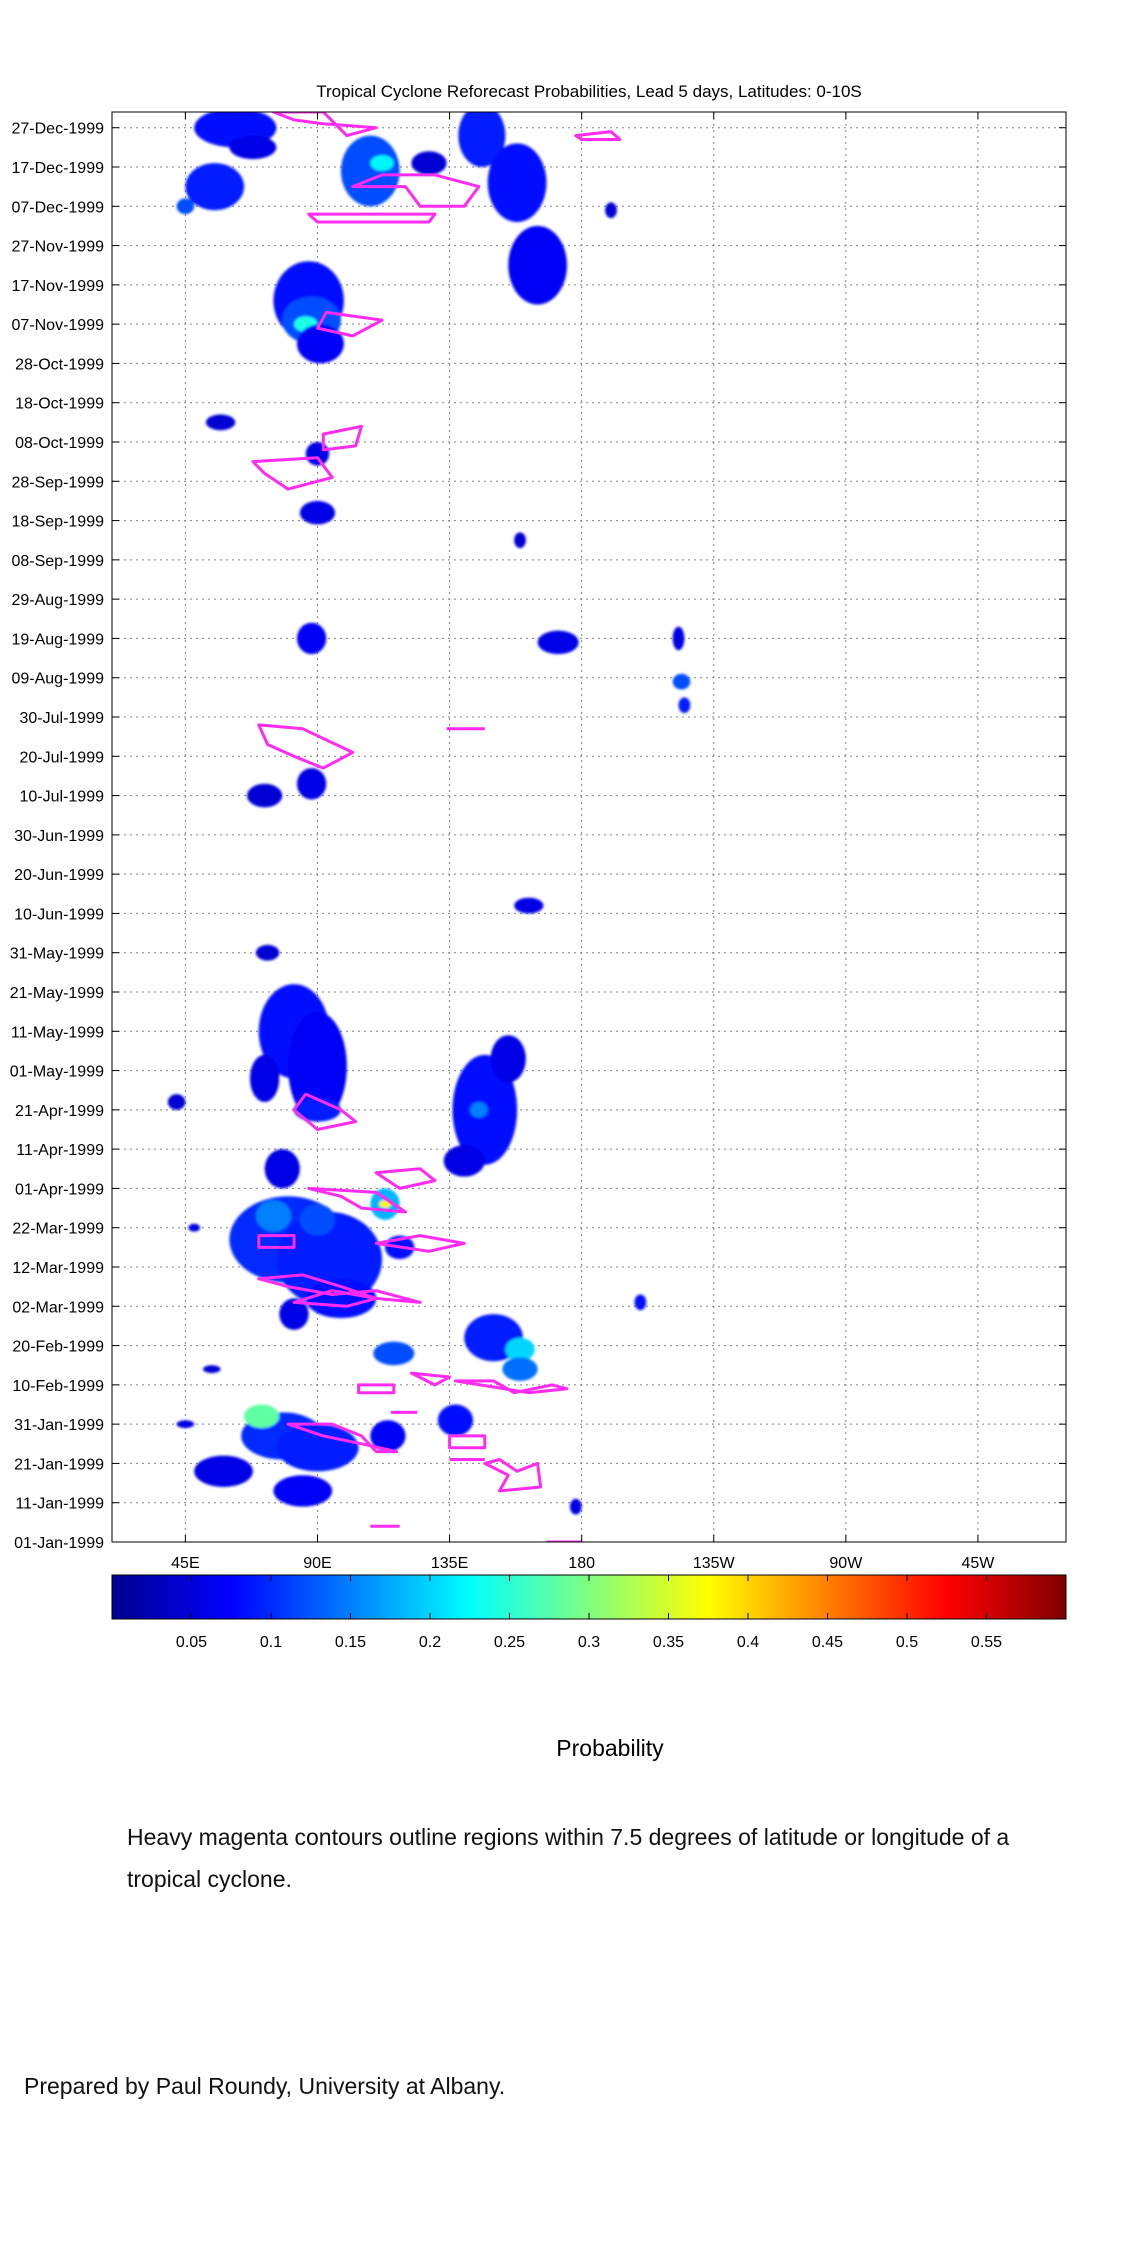  Describe the element at coordinates (57, 993) in the screenshot. I see `y-tick-label: 21-May-1999` at that location.